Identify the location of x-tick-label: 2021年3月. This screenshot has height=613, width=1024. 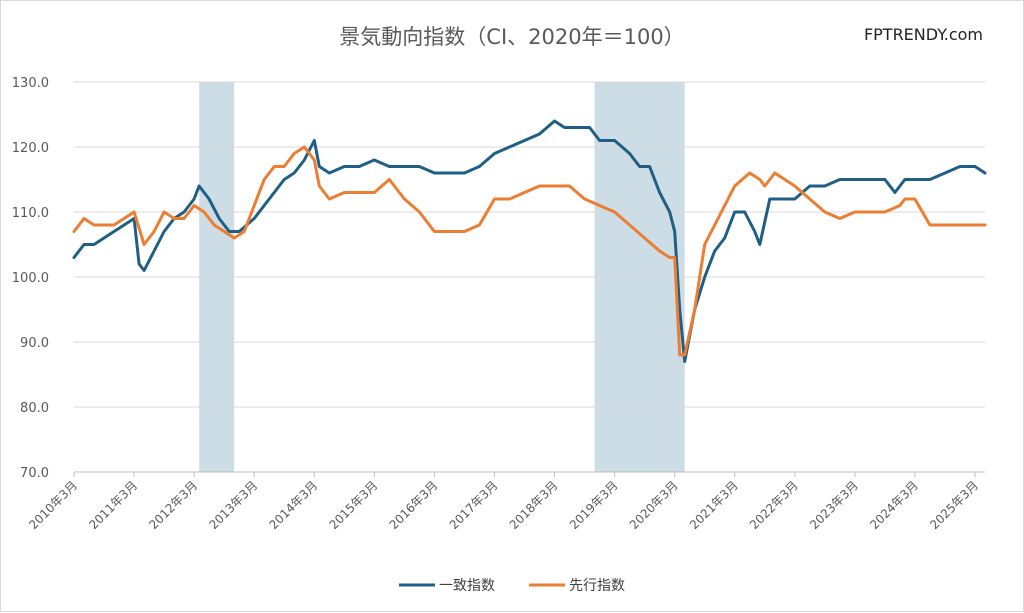
(714, 505).